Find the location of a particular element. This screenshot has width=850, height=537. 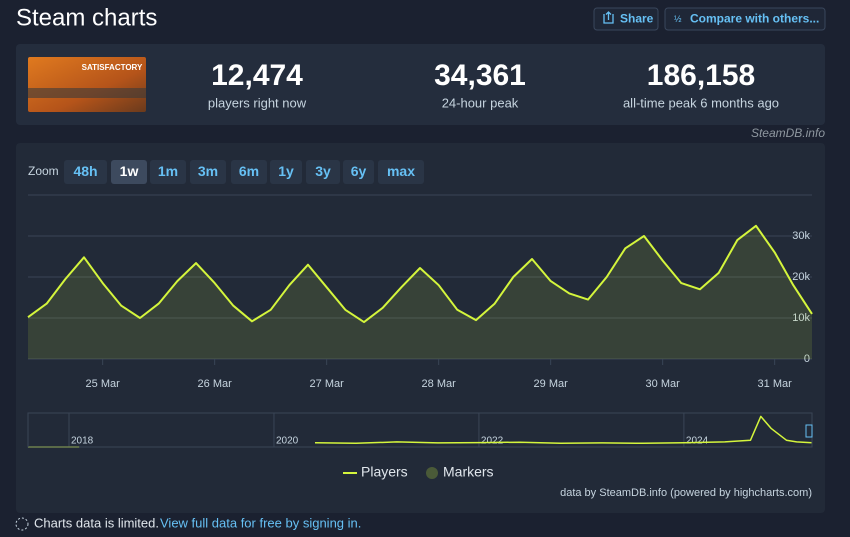

y-tick-label: 30k is located at coordinates (801, 236).